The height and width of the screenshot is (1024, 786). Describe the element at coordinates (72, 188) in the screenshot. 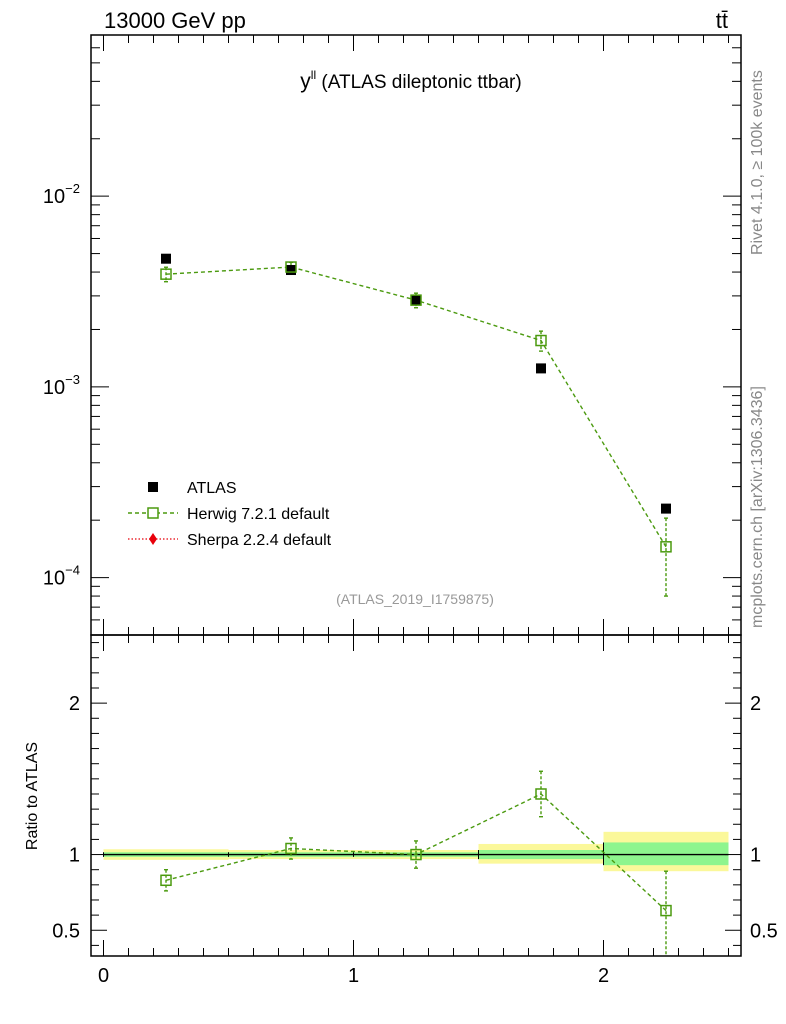

I see `main-y-tick-exponent: −2` at that location.